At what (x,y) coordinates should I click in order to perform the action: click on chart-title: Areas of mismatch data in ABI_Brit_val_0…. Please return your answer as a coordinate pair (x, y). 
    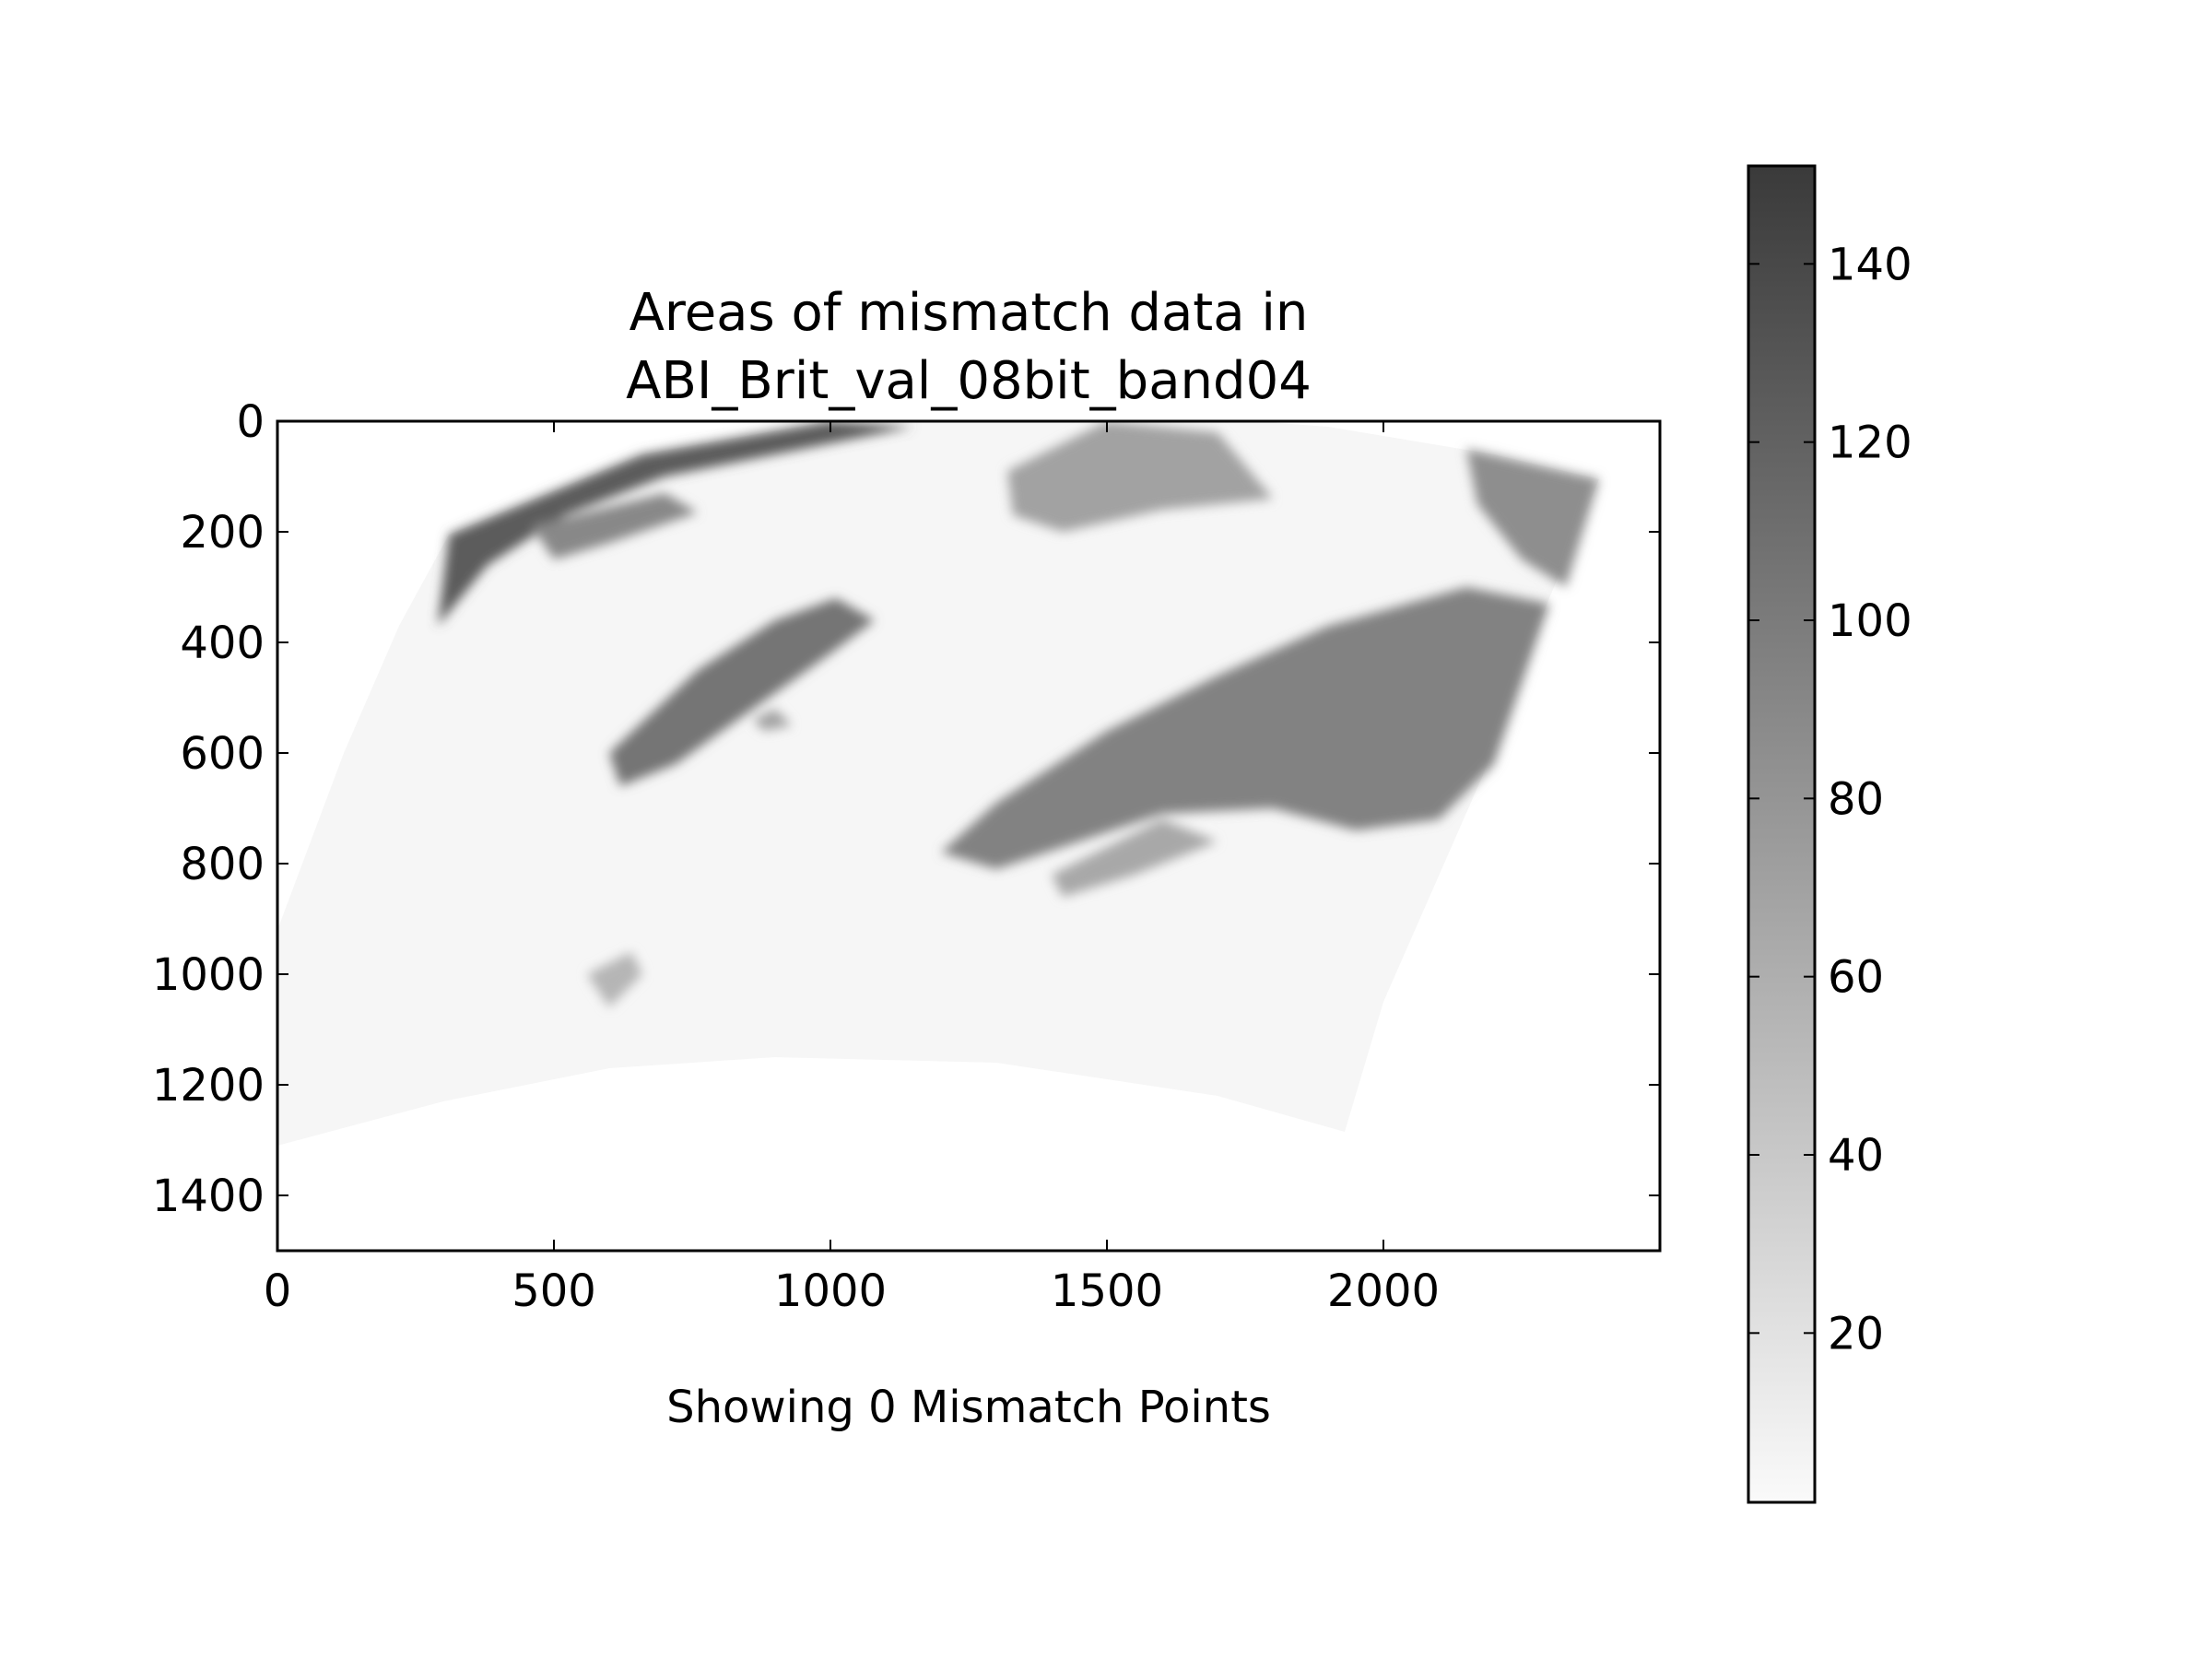
    Looking at the image, I should click on (969, 347).